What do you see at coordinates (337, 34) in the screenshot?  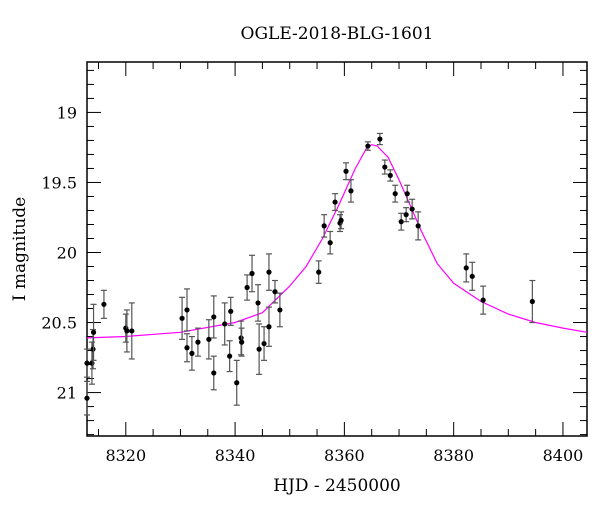 I see `chart-title: OGLE-2018-BLG-1601` at bounding box center [337, 34].